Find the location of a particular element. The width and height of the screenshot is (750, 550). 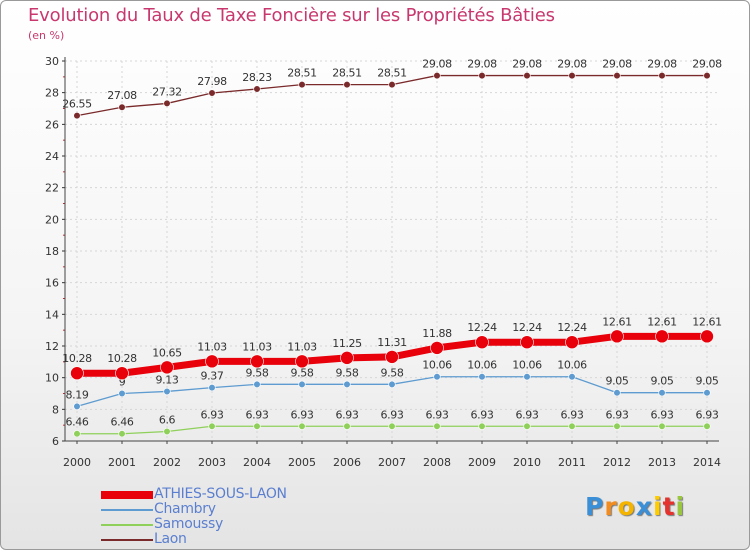

data-label-chambry: 8.19 is located at coordinates (77, 394).